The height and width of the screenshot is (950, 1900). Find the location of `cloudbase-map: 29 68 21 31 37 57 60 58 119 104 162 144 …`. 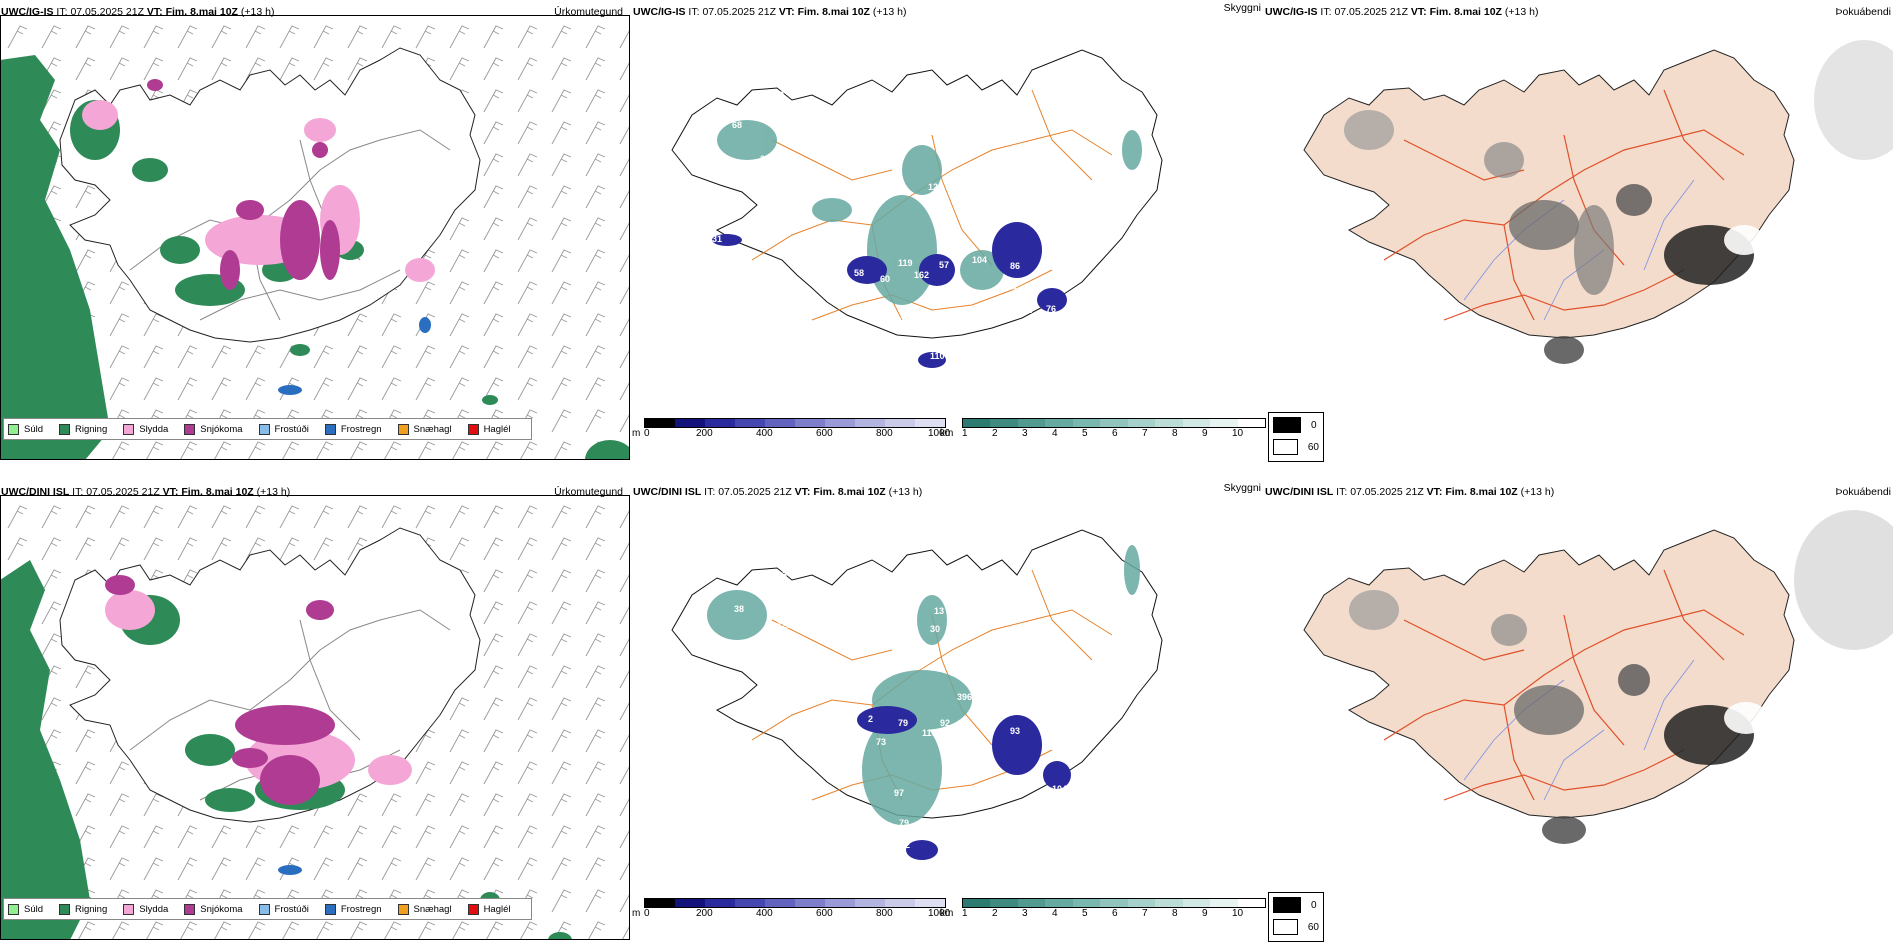

cloudbase-map: 29 68 21 31 37 57 60 58 119 104 162 144 … is located at coordinates (917, 221).